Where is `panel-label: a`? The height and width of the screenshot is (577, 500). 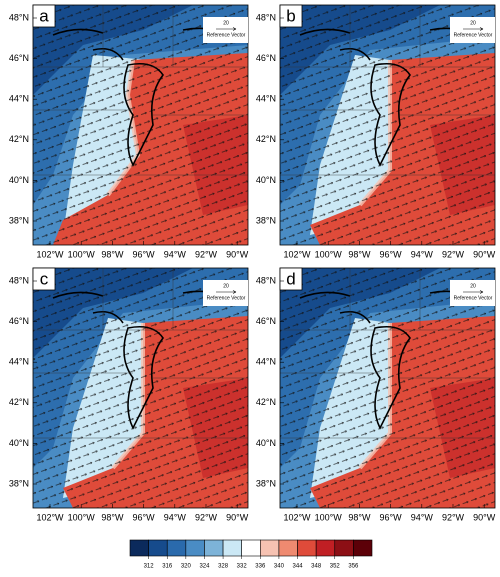
panel-label: a is located at coordinates (44, 15).